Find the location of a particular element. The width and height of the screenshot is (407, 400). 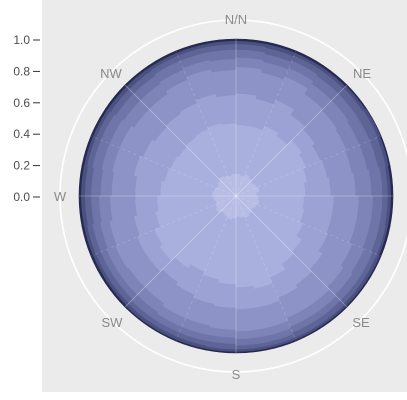

direction-label-nw: NW is located at coordinates (111, 73).